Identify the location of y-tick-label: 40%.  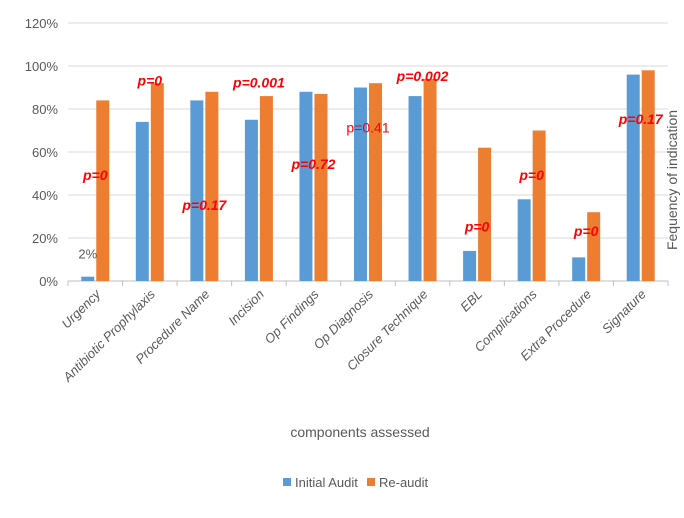
(45, 195).